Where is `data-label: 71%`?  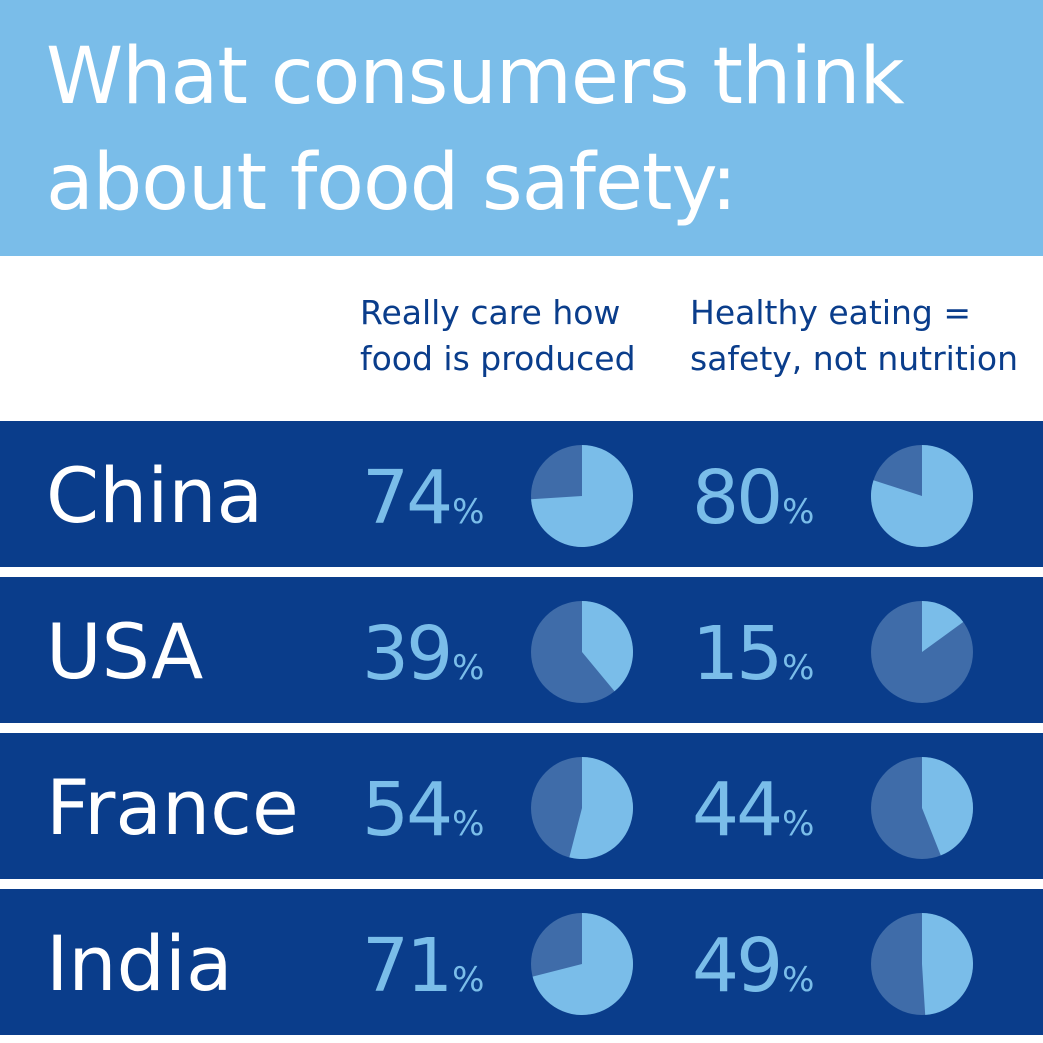
data-label: 71% is located at coordinates (423, 973).